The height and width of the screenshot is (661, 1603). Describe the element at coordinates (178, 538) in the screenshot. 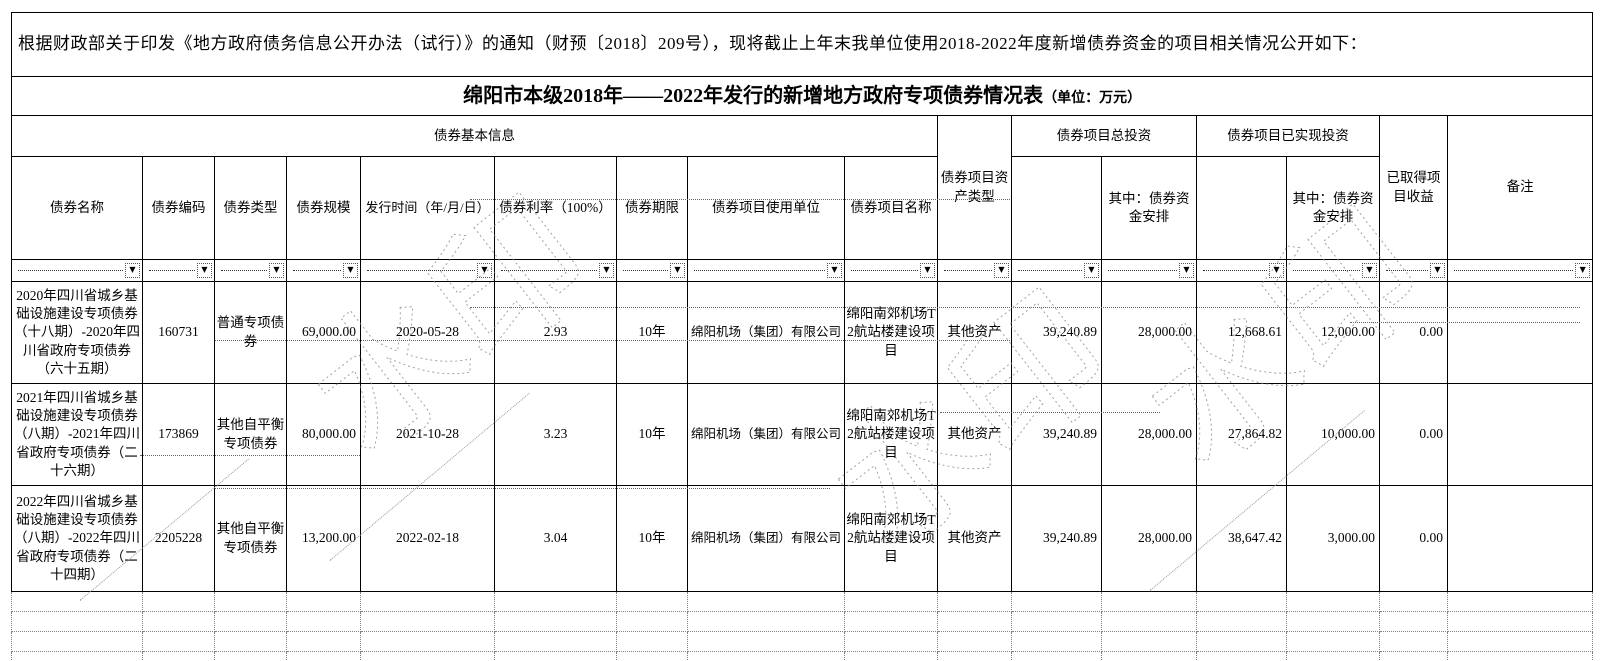

I see `bond-code-cell: 2205228` at that location.